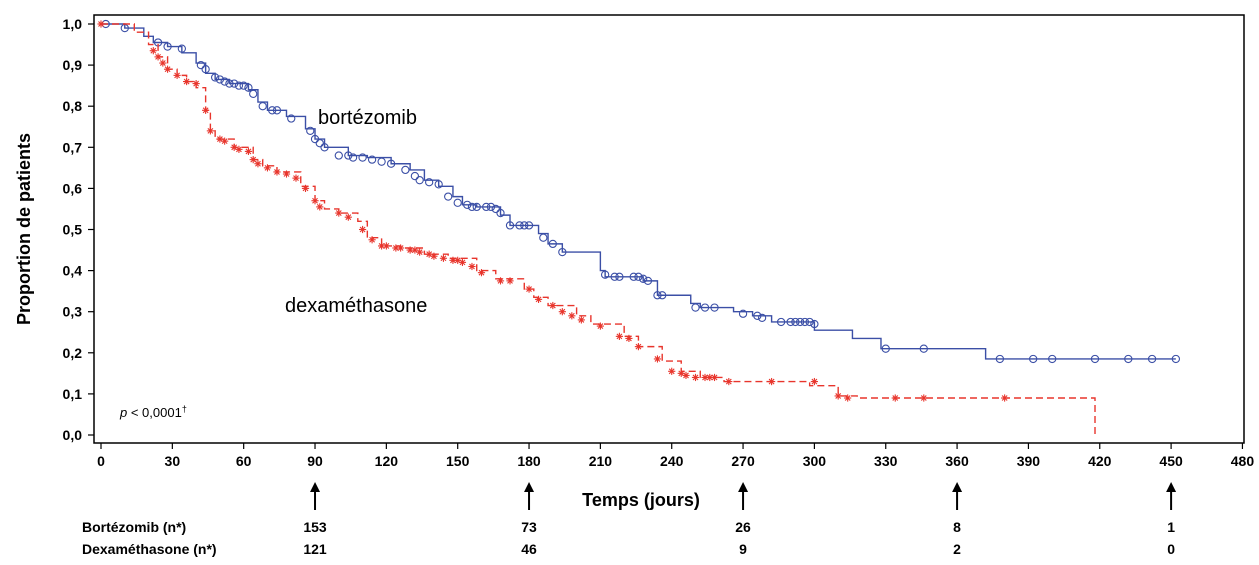  I want to click on x-tick-label: 360, so click(957, 461).